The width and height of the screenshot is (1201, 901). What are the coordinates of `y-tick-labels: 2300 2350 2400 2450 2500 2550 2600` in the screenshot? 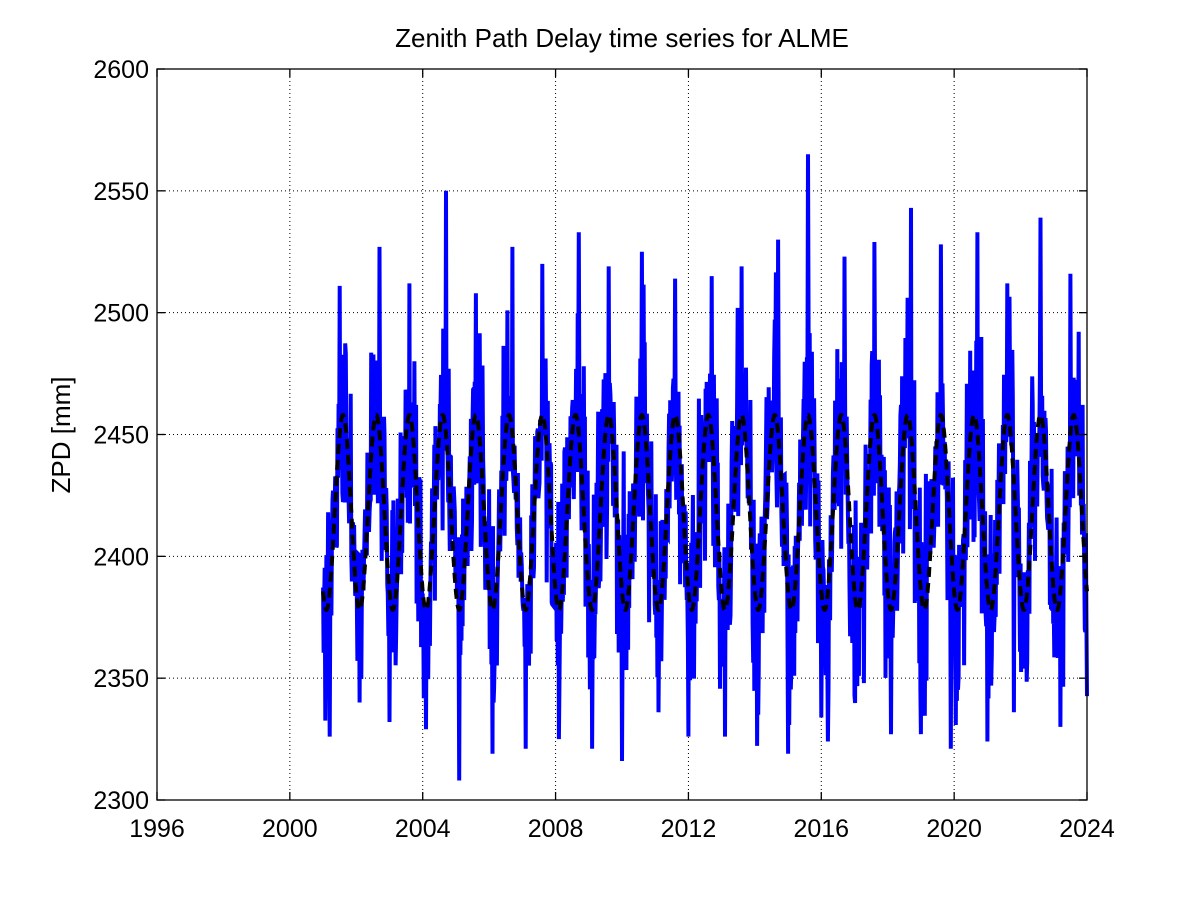 It's located at (121, 435).